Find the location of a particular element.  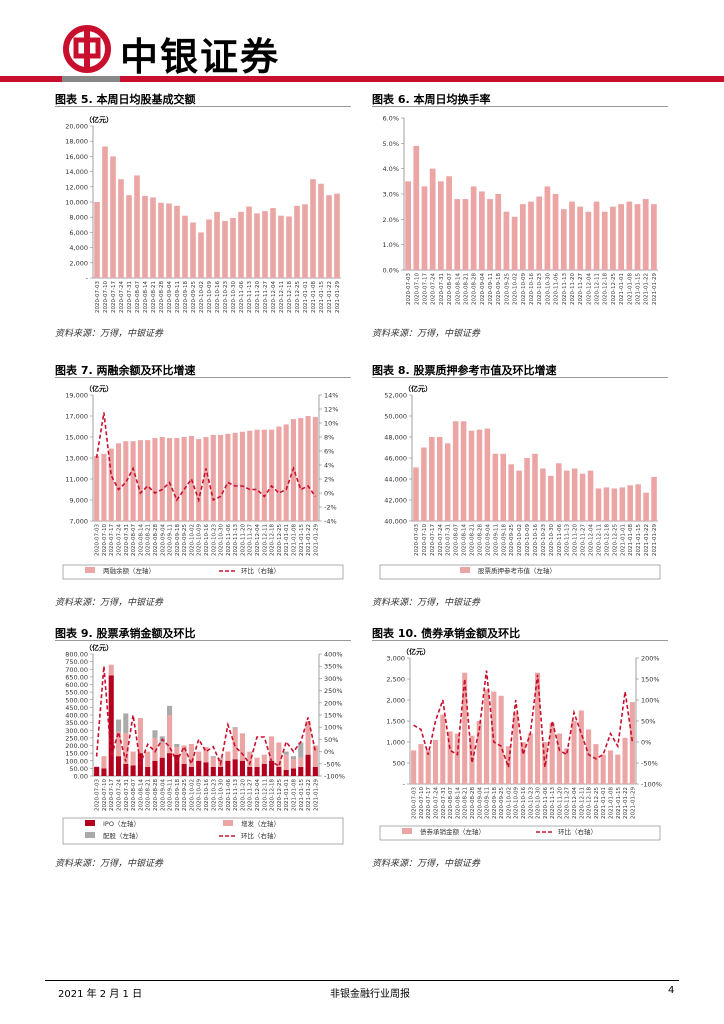

x-tick-label: 2020-10-09 is located at coordinates (517, 803).